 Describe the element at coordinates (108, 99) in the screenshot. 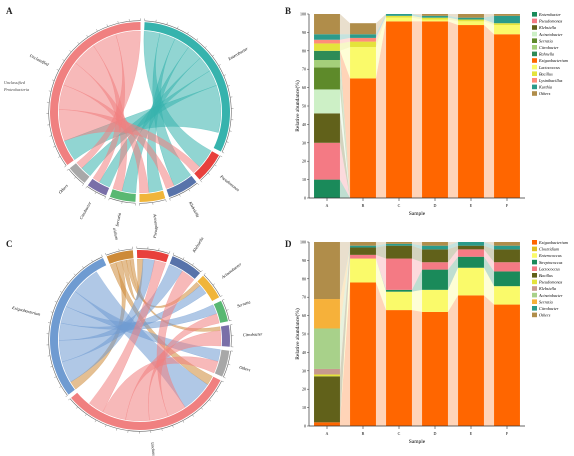

I see `chord-unclassified-others` at that location.